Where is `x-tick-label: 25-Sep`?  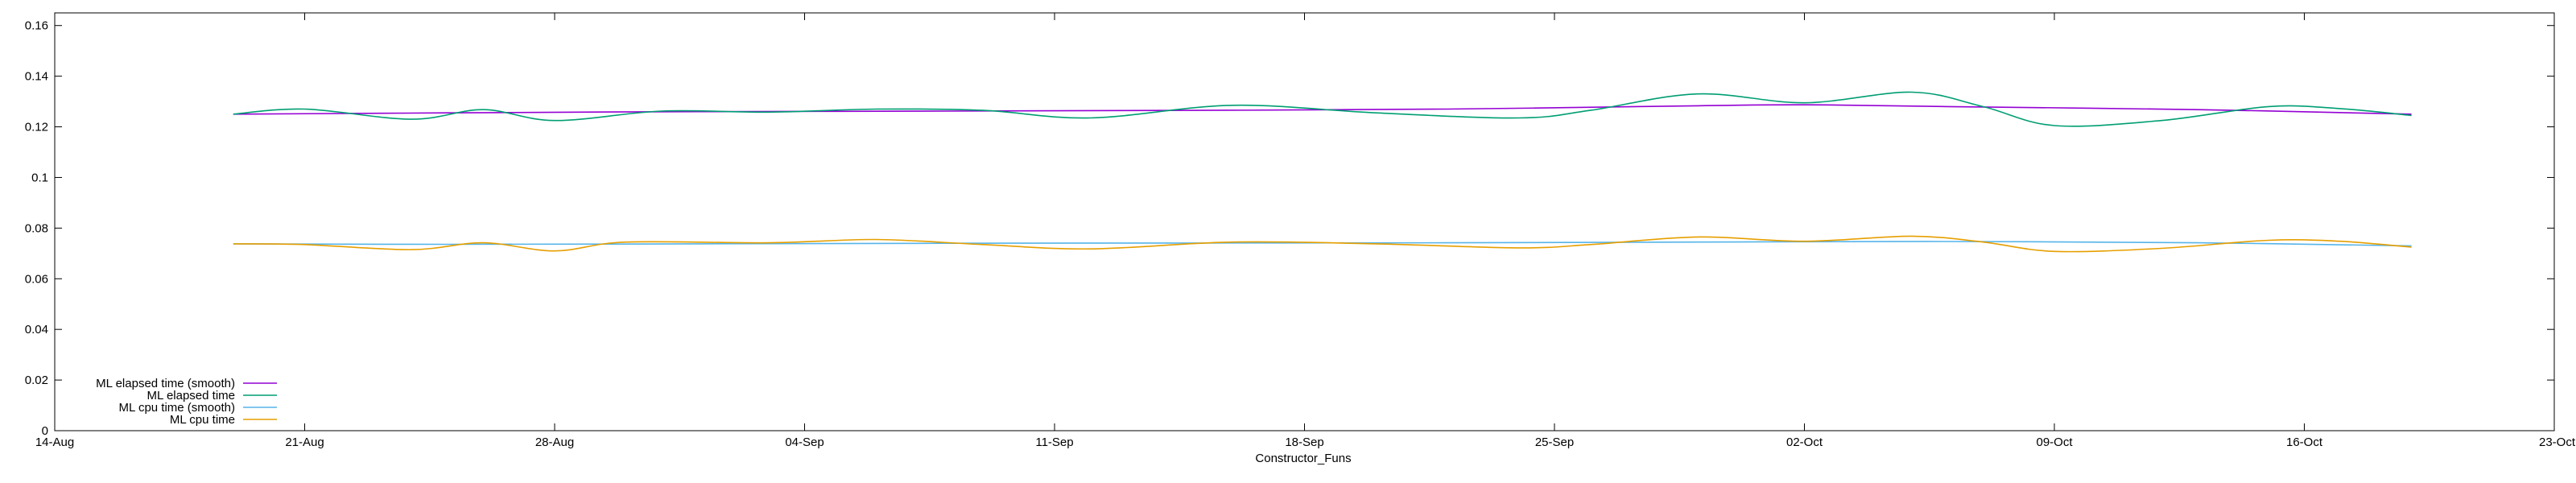
x-tick-label: 25-Sep is located at coordinates (1554, 442).